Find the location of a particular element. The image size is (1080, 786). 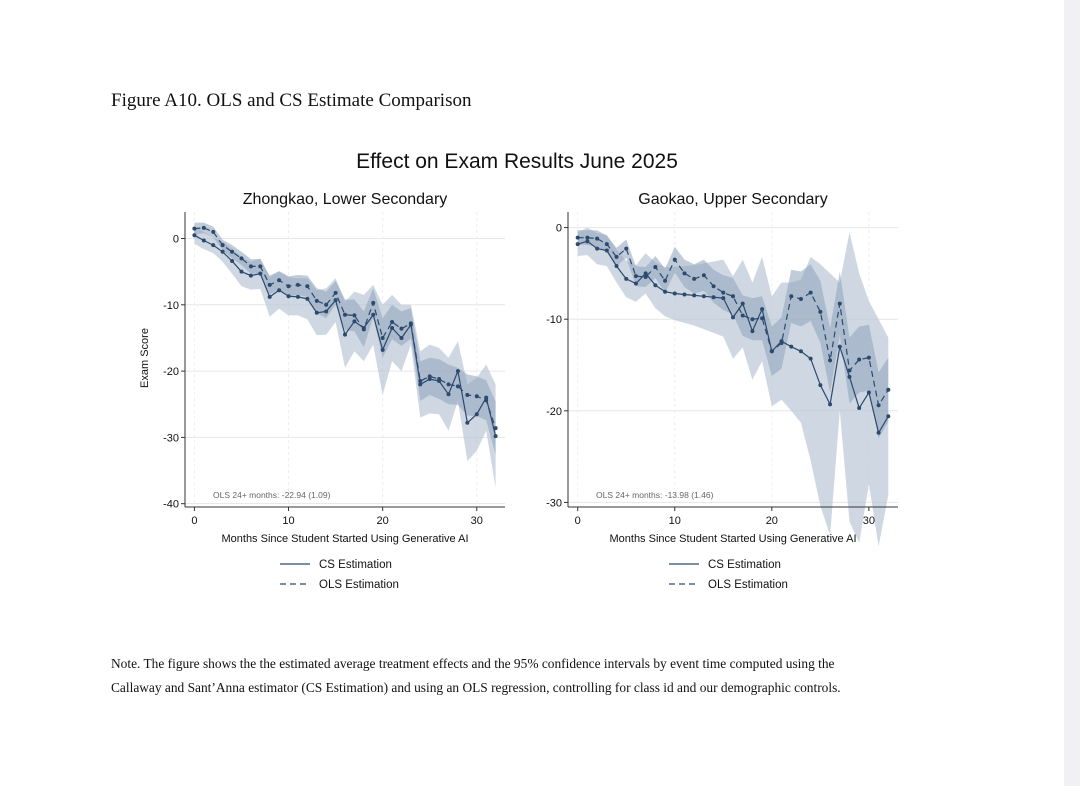

x-tick-label: 20 is located at coordinates (383, 521).